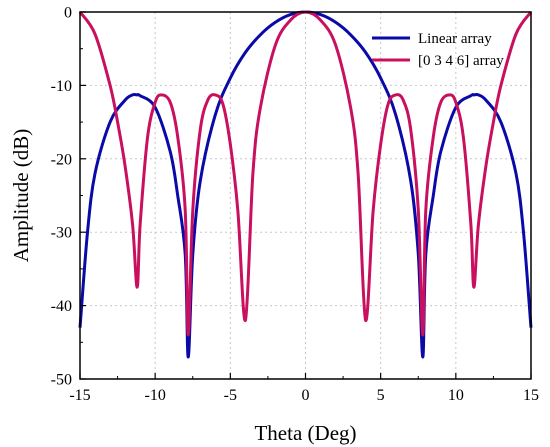 This screenshot has width=550, height=447. Describe the element at coordinates (461, 61) in the screenshot. I see `legend-label-0346-array: [0 3 4 6] array` at that location.